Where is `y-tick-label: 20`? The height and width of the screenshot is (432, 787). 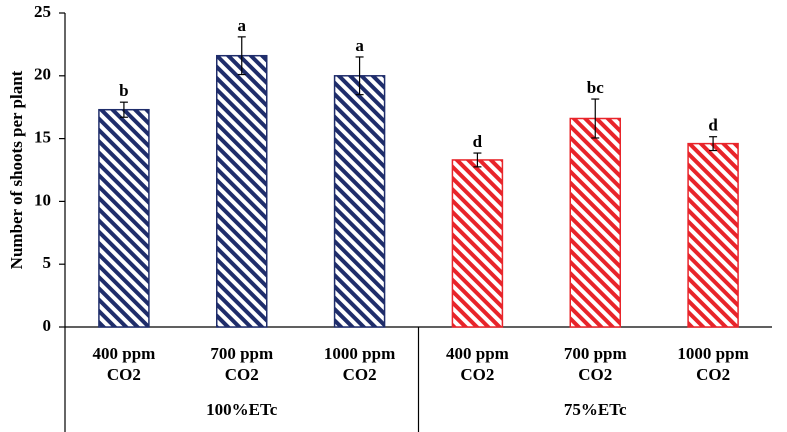 y-tick-label: 20 is located at coordinates (42, 74).